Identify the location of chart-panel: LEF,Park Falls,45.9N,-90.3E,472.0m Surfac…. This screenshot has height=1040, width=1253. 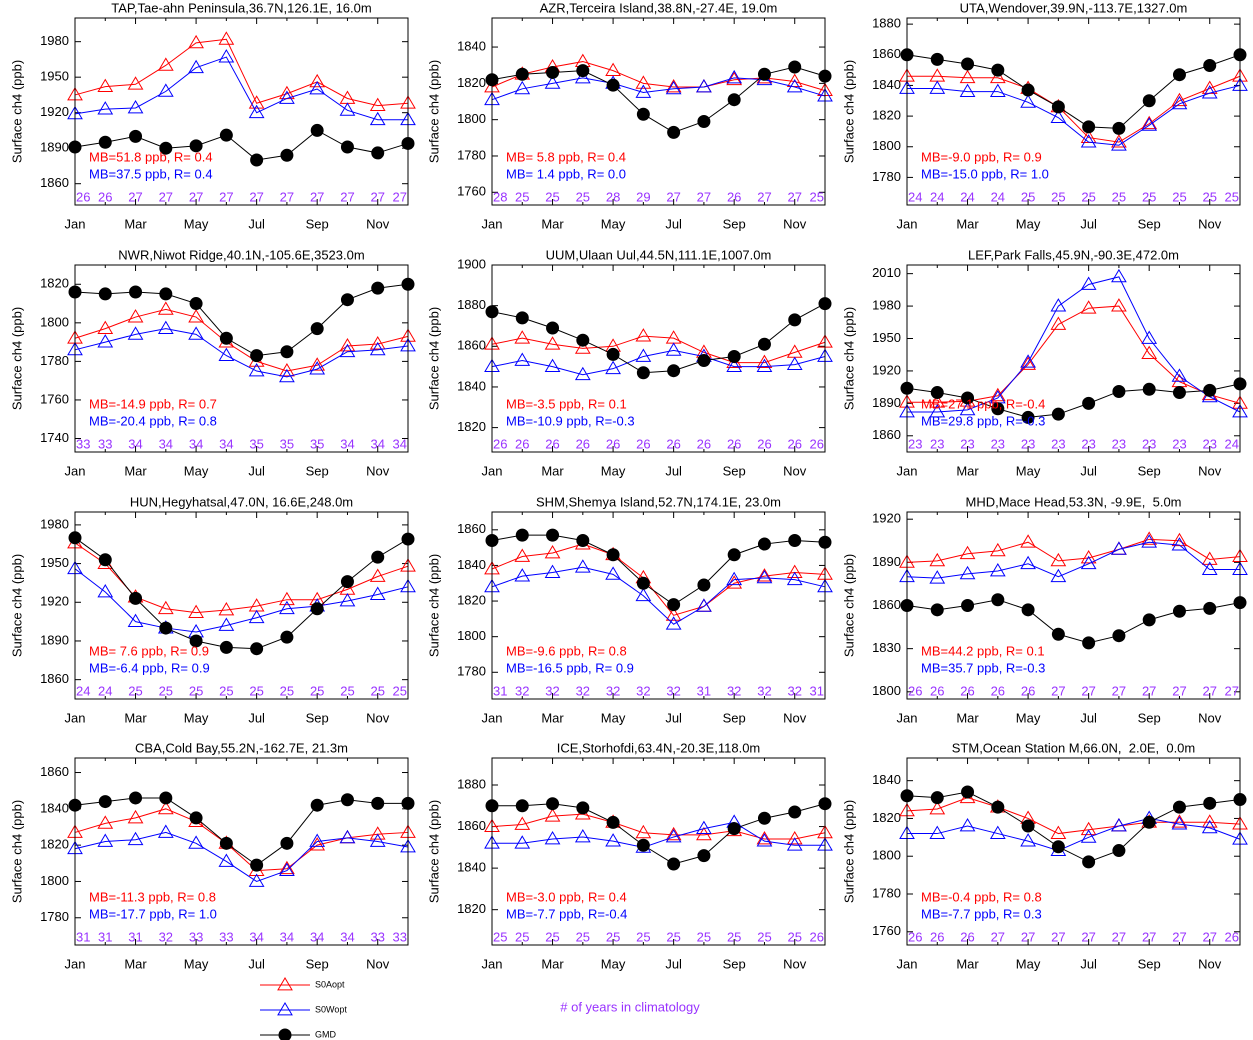
(1044, 362).